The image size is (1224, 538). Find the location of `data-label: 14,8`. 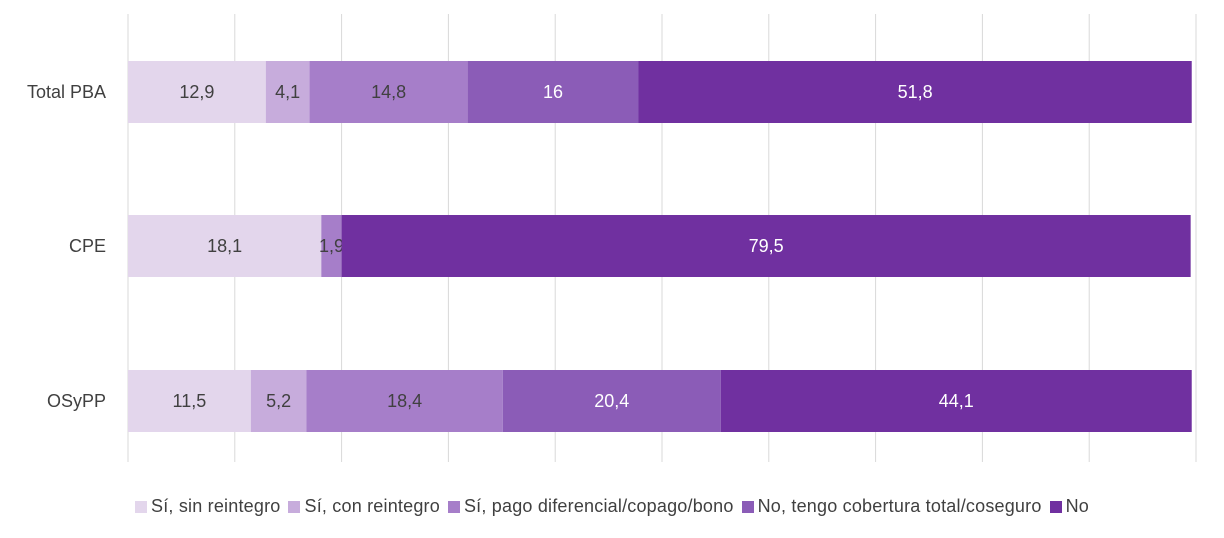

data-label: 14,8 is located at coordinates (388, 92).